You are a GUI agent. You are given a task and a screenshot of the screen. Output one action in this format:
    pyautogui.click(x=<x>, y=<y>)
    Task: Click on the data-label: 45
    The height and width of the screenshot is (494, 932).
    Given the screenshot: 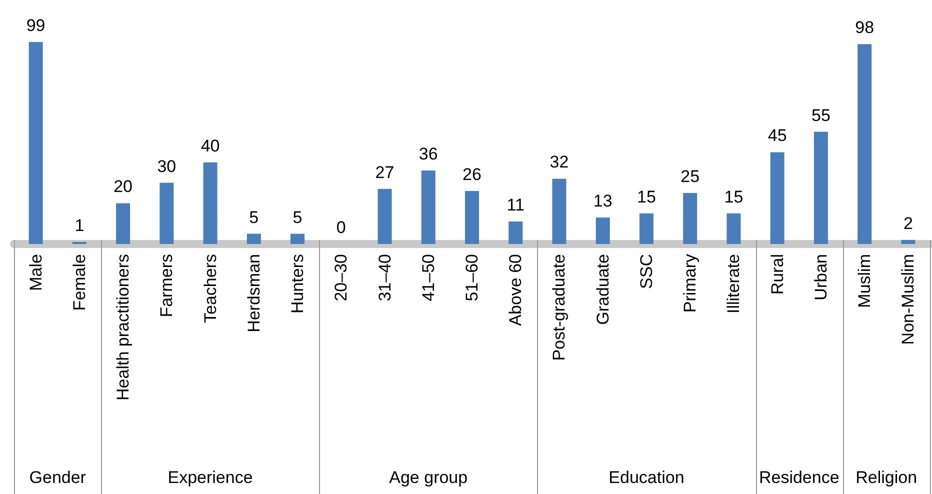 What is the action you would take?
    pyautogui.click(x=777, y=136)
    